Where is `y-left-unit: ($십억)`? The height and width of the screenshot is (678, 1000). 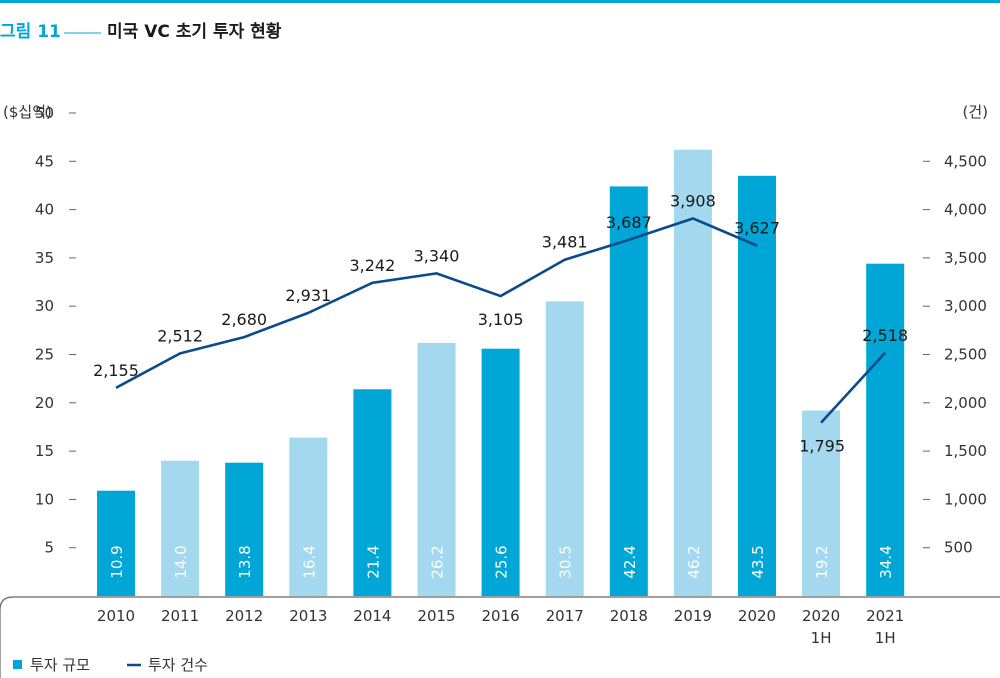 y-left-unit: ($십억) is located at coordinates (27, 112).